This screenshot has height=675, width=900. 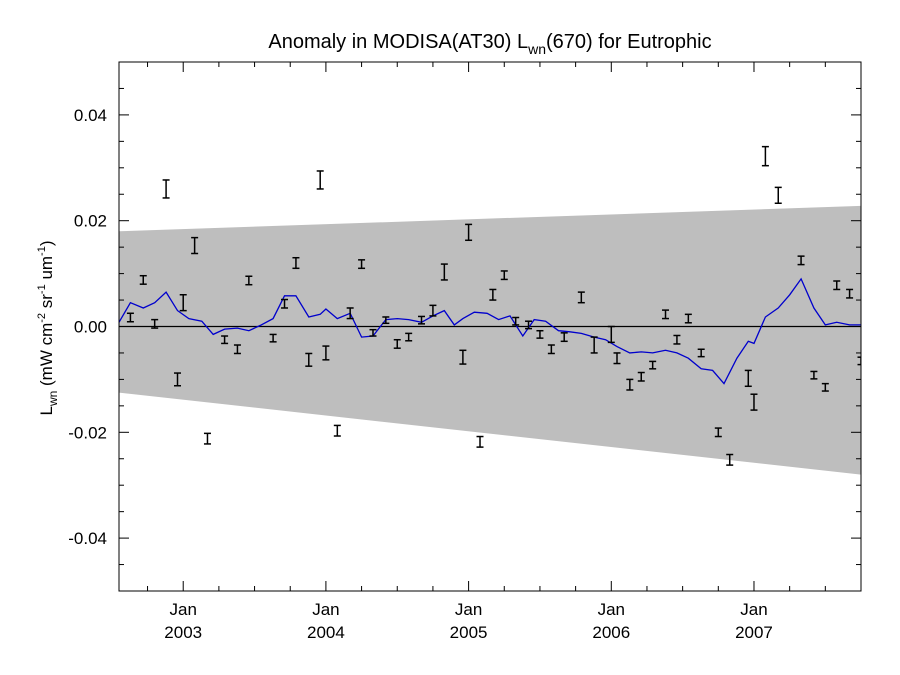 I want to click on ylabel-main: L, so click(x=46, y=410).